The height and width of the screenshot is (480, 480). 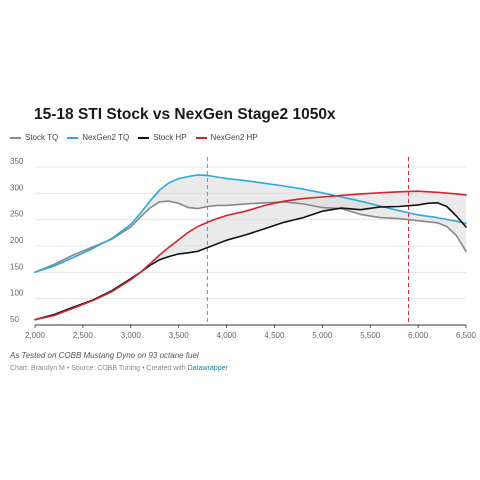 I want to click on chart-legend: Stock TQ NexGen2 TQ Stock HP NexGen2 HP, so click(x=134, y=137).